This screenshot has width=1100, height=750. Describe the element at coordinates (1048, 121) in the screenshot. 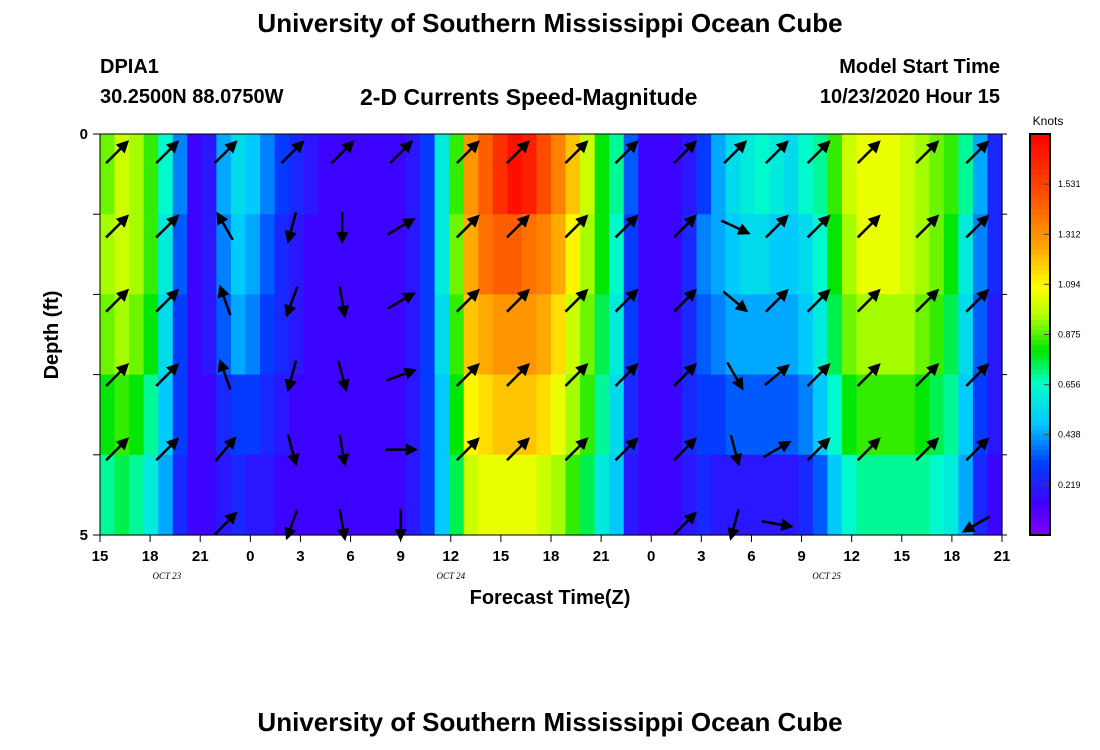

I see `colorbar-unit-label: Knots` at that location.